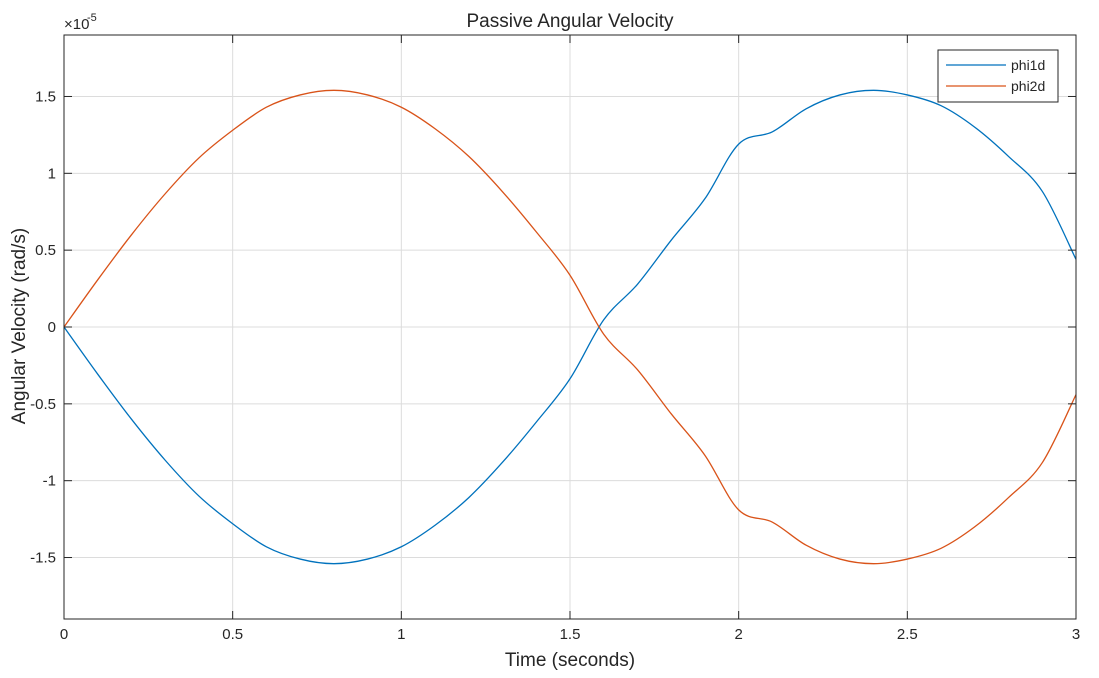 The height and width of the screenshot is (678, 1099). What do you see at coordinates (52, 173) in the screenshot?
I see `y-tick-label: 1` at bounding box center [52, 173].